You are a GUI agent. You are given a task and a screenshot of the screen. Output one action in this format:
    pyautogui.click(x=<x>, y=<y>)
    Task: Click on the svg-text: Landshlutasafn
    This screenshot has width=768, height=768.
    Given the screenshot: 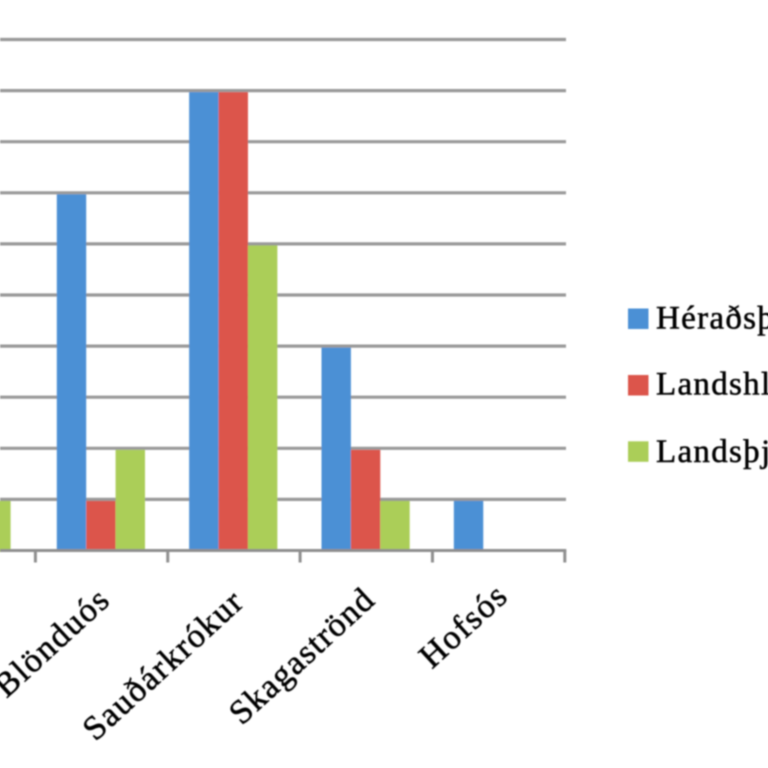 What is the action you would take?
    pyautogui.click(x=712, y=385)
    